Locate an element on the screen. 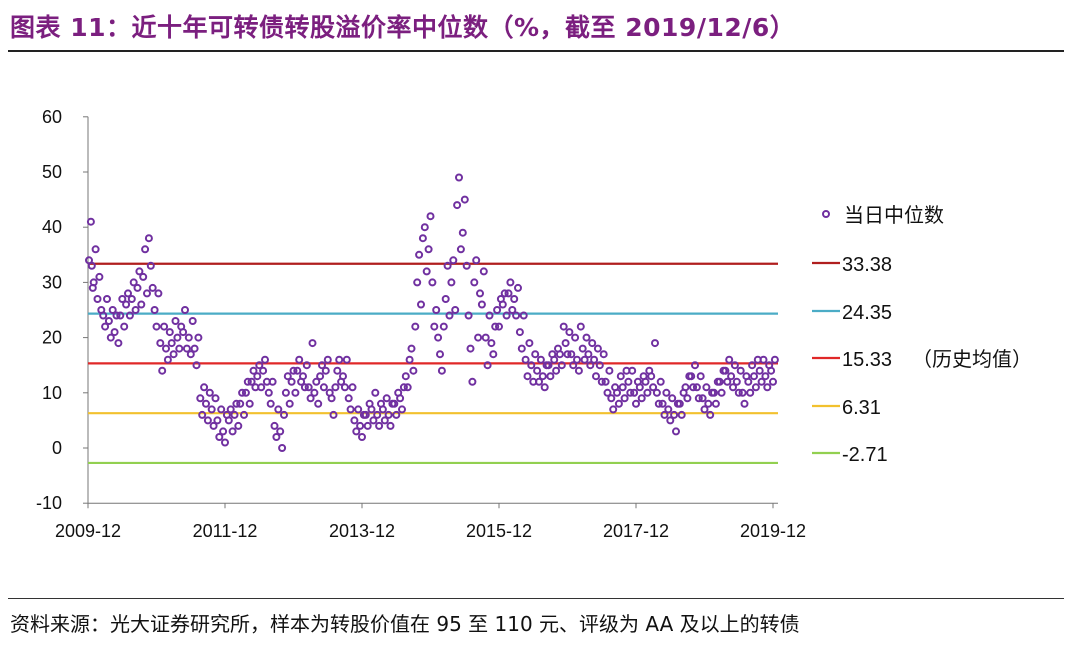  legend-note: （历史均值） is located at coordinates (972, 359).